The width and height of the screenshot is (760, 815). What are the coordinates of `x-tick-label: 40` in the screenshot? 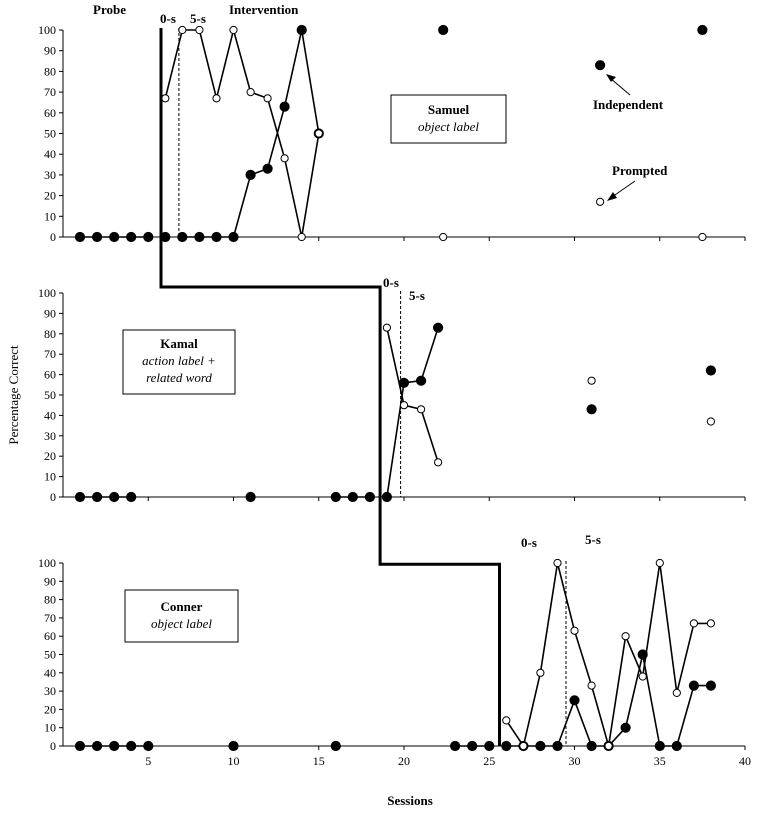 It's located at (745, 761).